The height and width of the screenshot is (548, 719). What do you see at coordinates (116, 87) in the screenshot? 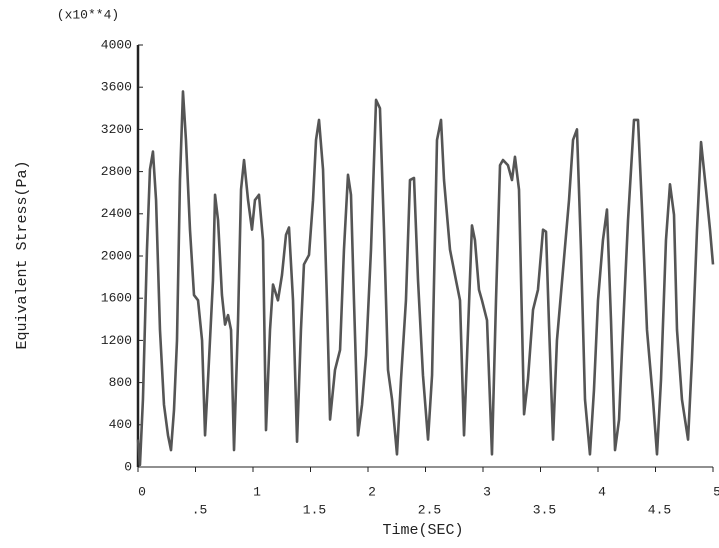
I see `y-tick-label: 3600` at bounding box center [116, 87].